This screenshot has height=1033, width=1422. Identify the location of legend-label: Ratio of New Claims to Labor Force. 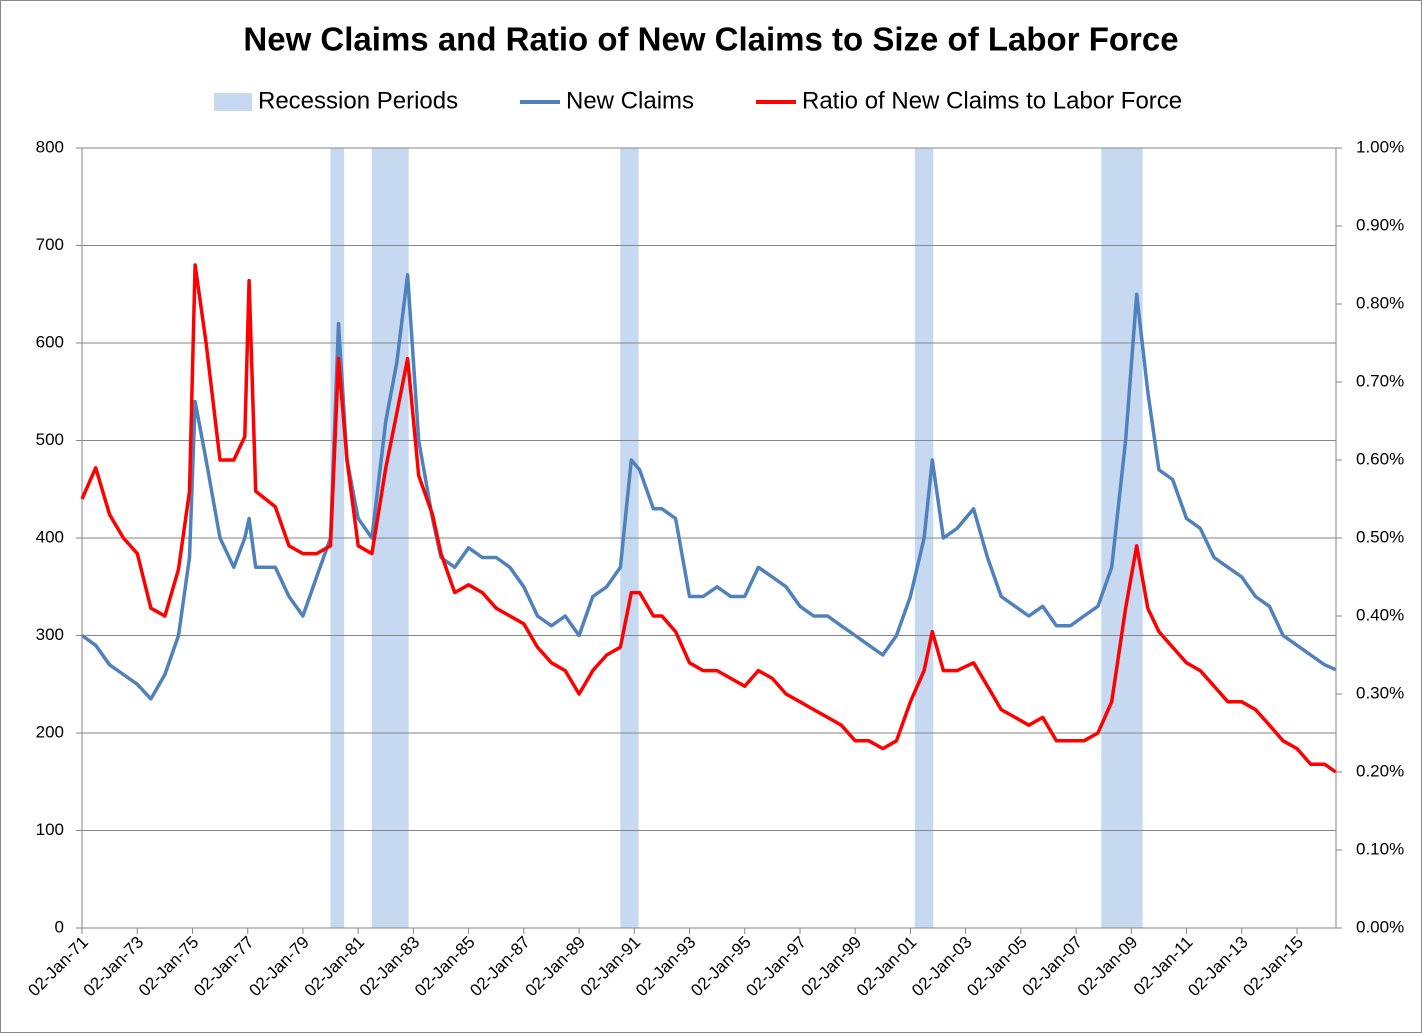
(992, 100).